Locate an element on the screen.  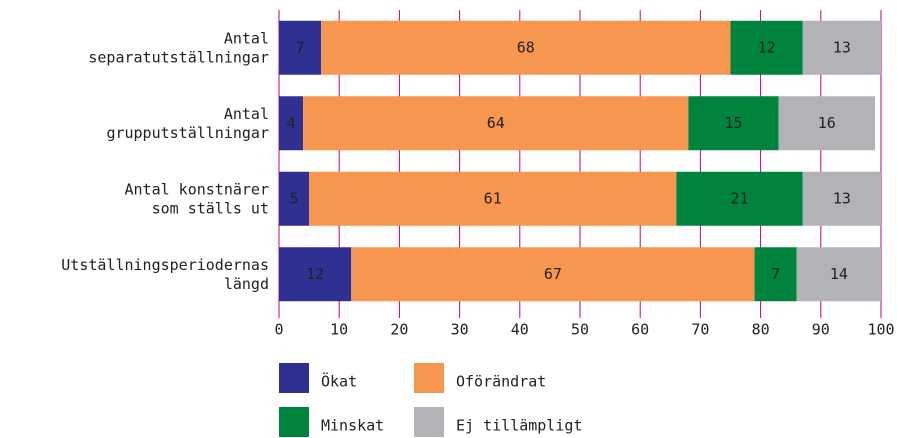
legend-label: Ökat is located at coordinates (339, 381).